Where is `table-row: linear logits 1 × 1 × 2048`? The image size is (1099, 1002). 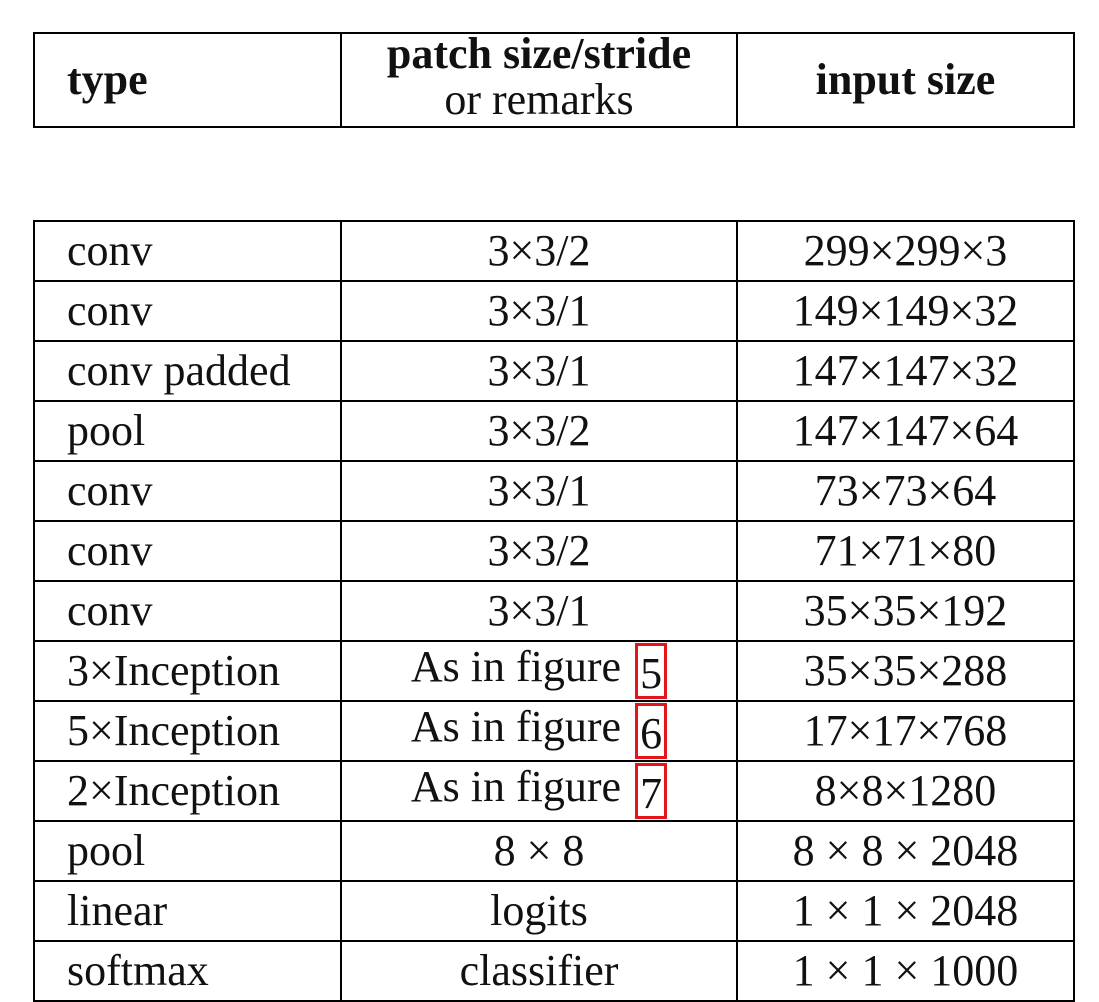
table-row: linear logits 1 × 1 × 2048 is located at coordinates (554, 911).